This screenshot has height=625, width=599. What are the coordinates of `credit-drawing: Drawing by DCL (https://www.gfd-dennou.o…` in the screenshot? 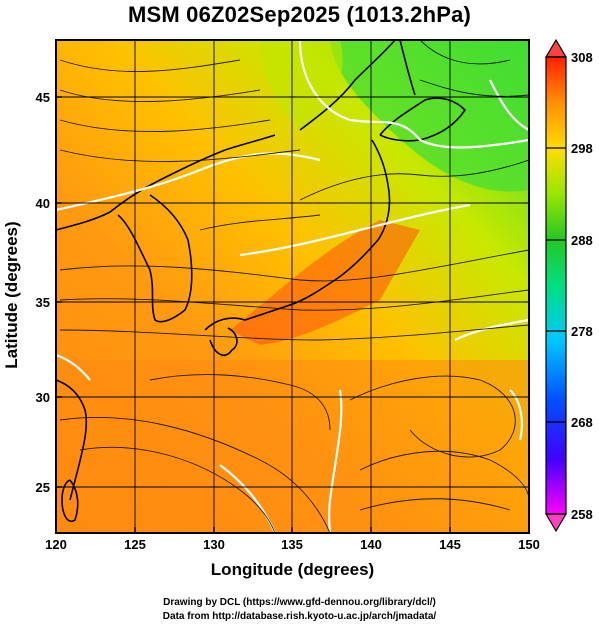 It's located at (299, 602).